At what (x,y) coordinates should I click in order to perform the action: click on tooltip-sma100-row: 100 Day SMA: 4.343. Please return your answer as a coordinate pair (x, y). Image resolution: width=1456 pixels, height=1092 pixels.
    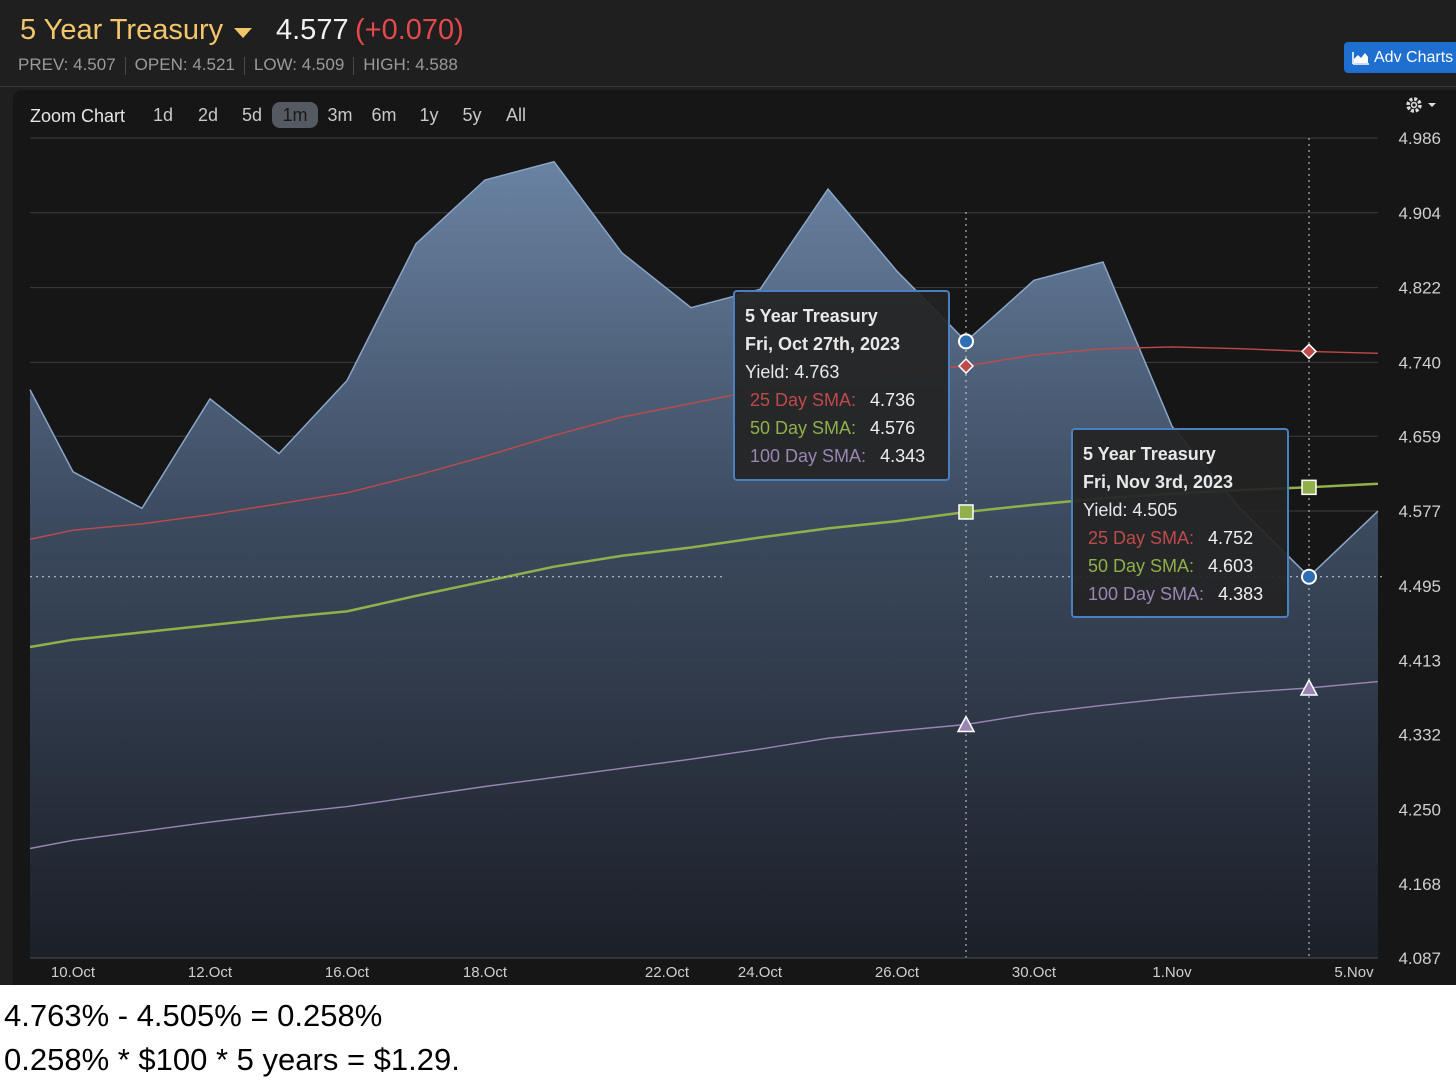
    Looking at the image, I should click on (841, 456).